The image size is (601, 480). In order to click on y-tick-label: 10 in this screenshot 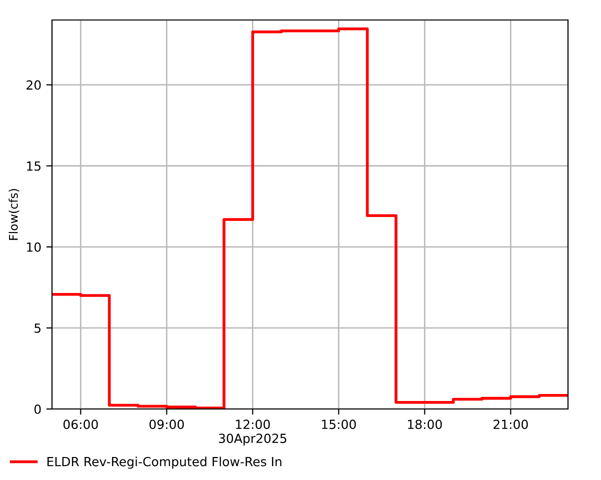, I will do `click(34, 247)`.